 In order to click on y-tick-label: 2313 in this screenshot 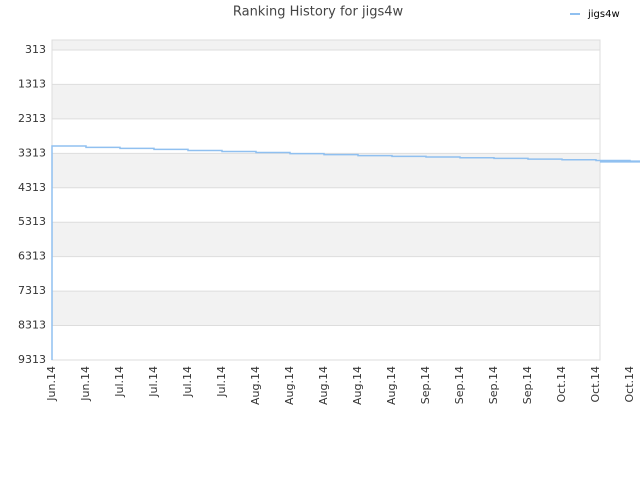, I will do `click(32, 118)`.